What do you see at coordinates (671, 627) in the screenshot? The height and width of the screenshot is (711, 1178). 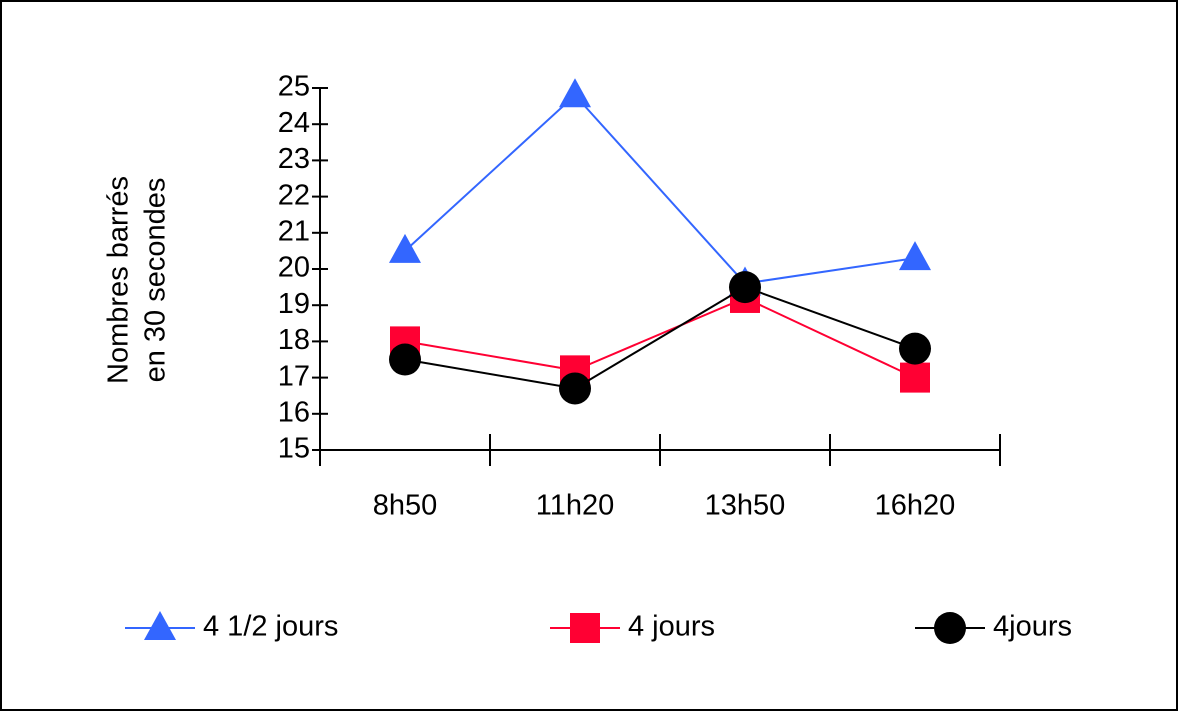 I see `legend-label: 4 jours` at bounding box center [671, 627].